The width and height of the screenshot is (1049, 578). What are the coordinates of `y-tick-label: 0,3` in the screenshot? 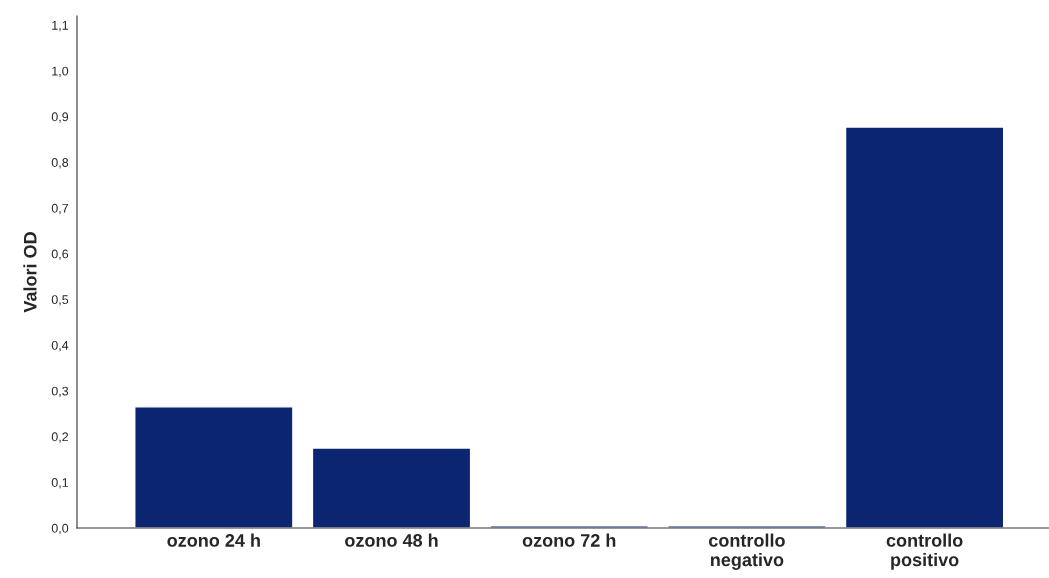 It's located at (60, 391).